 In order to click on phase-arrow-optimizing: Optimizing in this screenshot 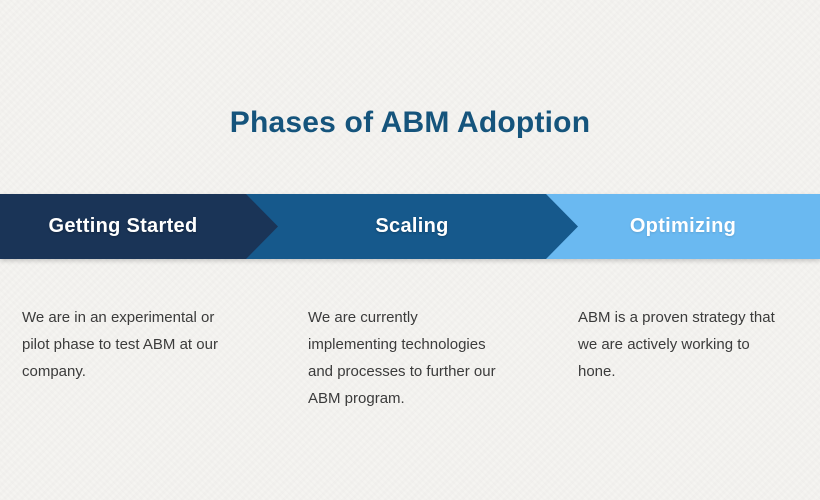, I will do `click(683, 226)`.